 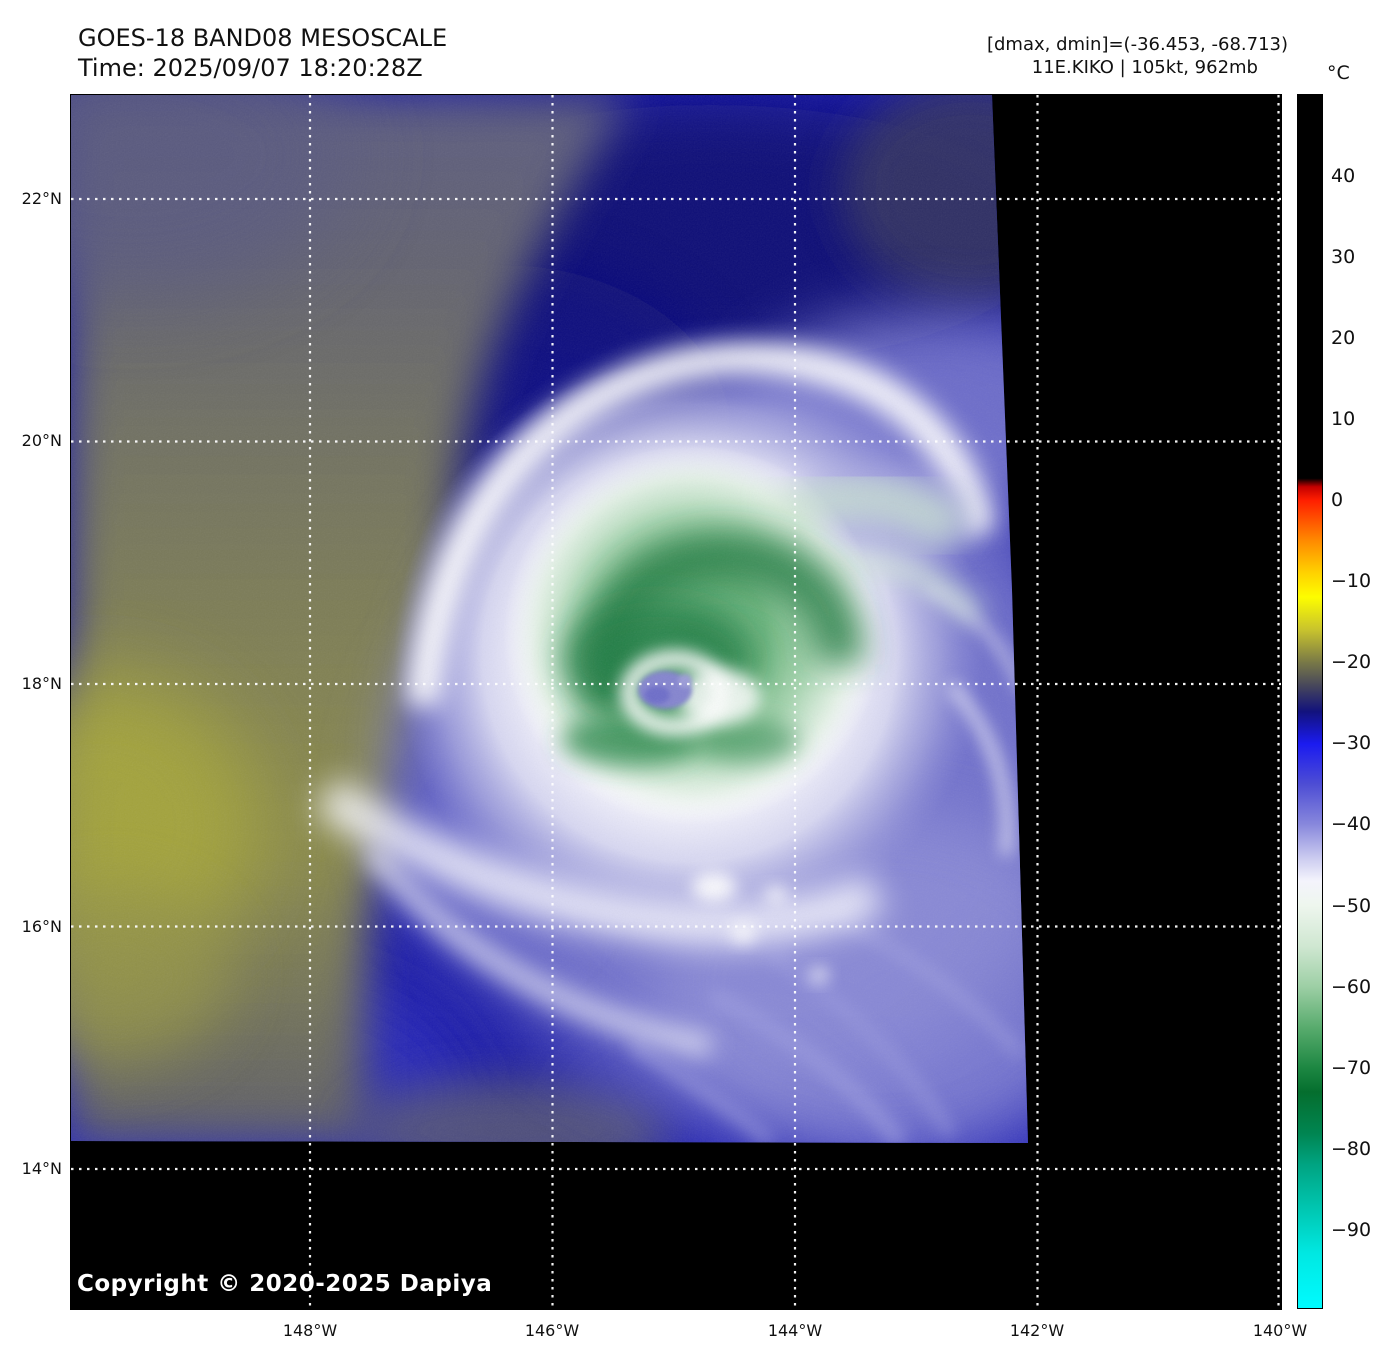 What do you see at coordinates (1280, 1330) in the screenshot?
I see `lon-tick-140w: 140°W` at bounding box center [1280, 1330].